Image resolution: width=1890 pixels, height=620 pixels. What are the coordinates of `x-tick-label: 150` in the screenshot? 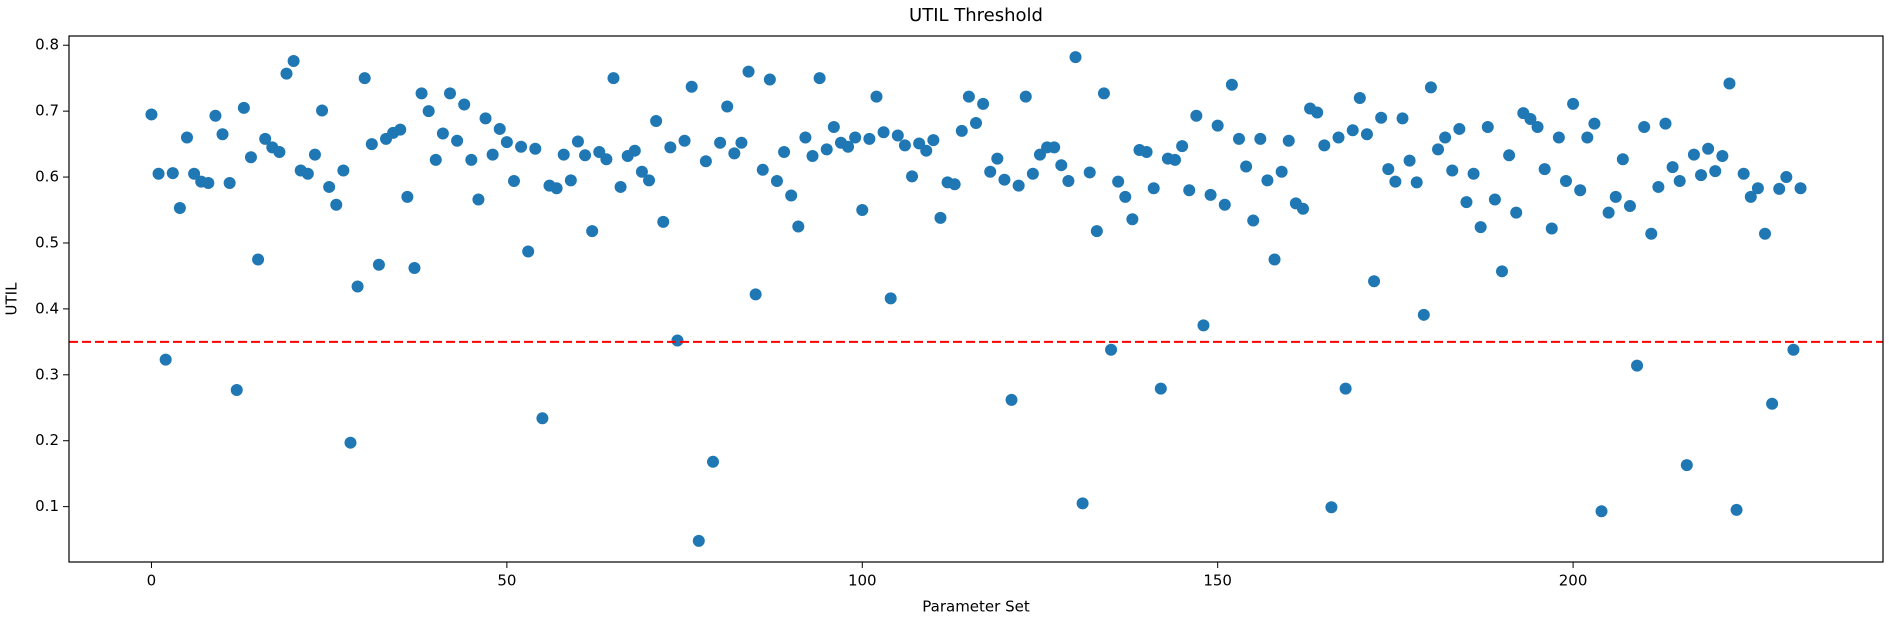 It's located at (1217, 581).